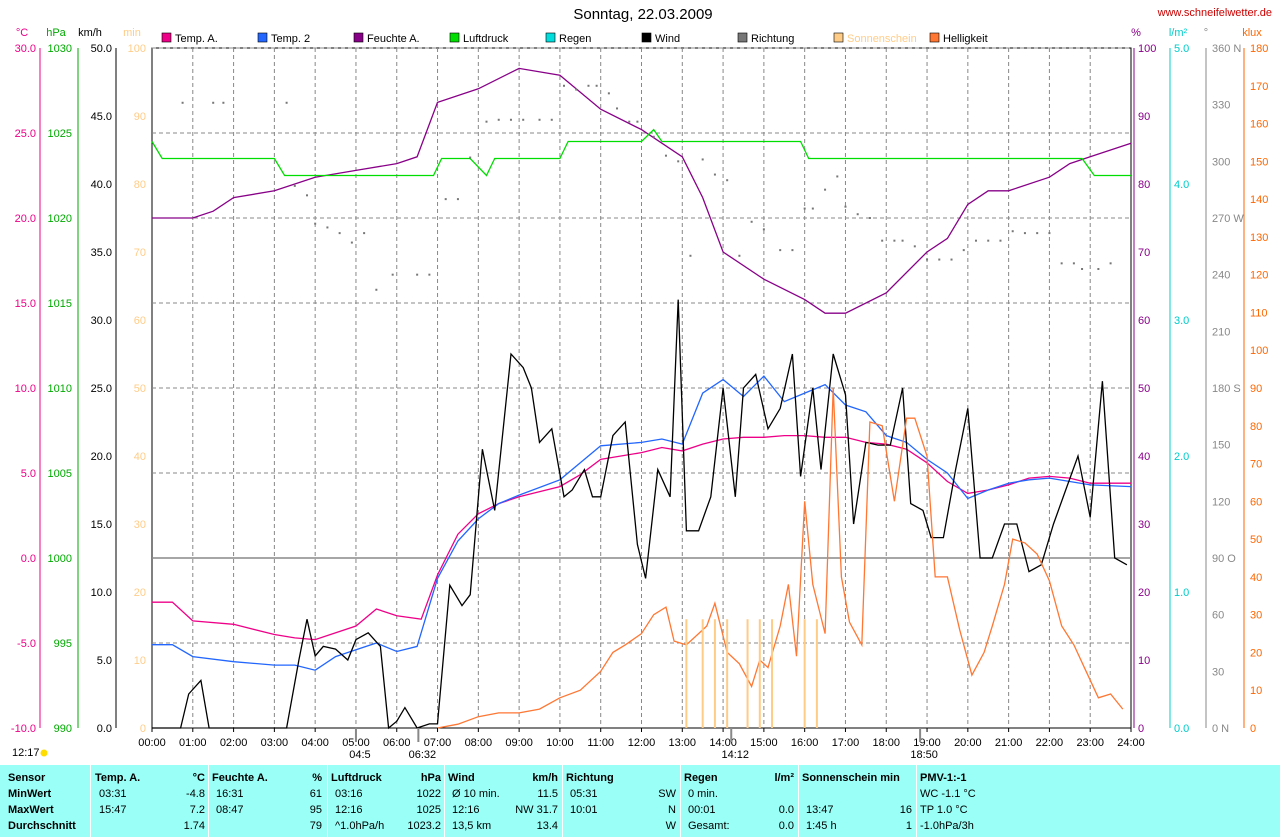  What do you see at coordinates (438, 743) in the screenshot?
I see `x-tick-label: 07:00` at bounding box center [438, 743].